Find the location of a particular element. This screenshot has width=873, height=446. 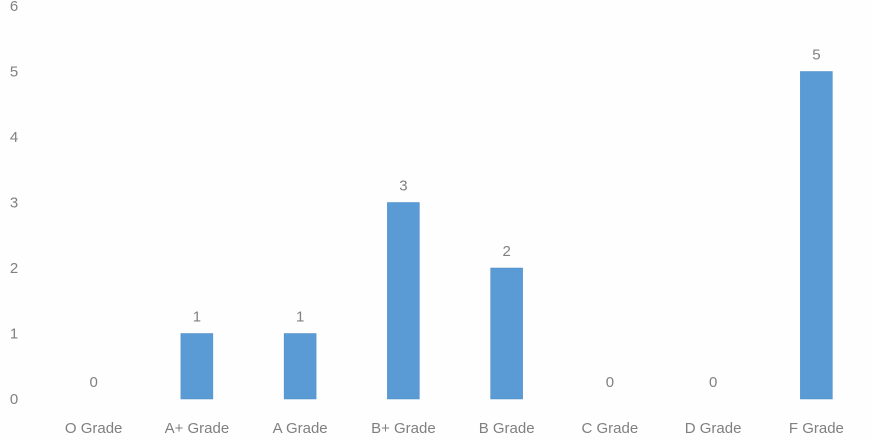

x-tick-label: B+ Grade is located at coordinates (403, 428).